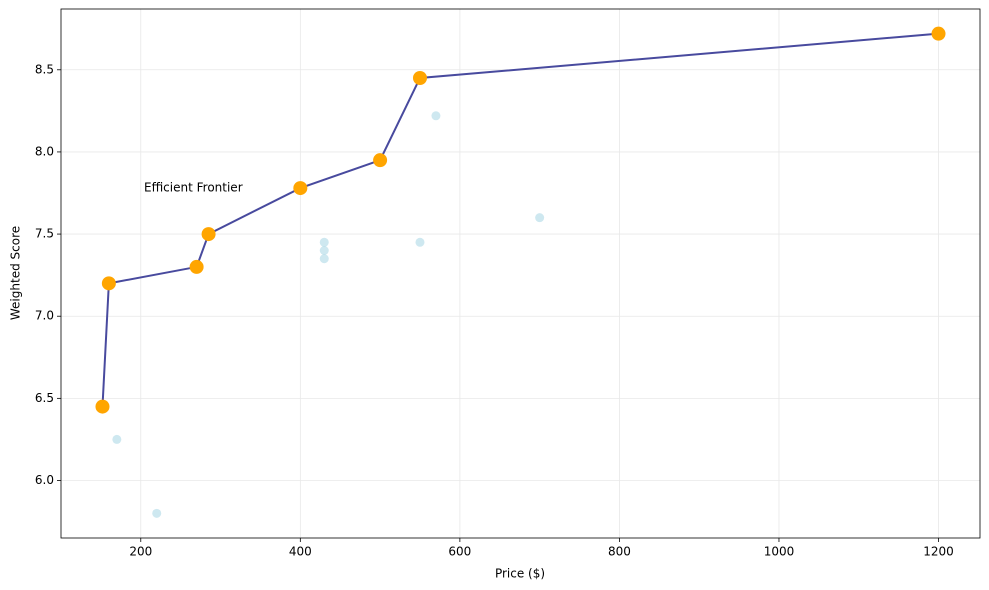  Describe the element at coordinates (44, 398) in the screenshot. I see `y-tick-label: 6.5` at that location.